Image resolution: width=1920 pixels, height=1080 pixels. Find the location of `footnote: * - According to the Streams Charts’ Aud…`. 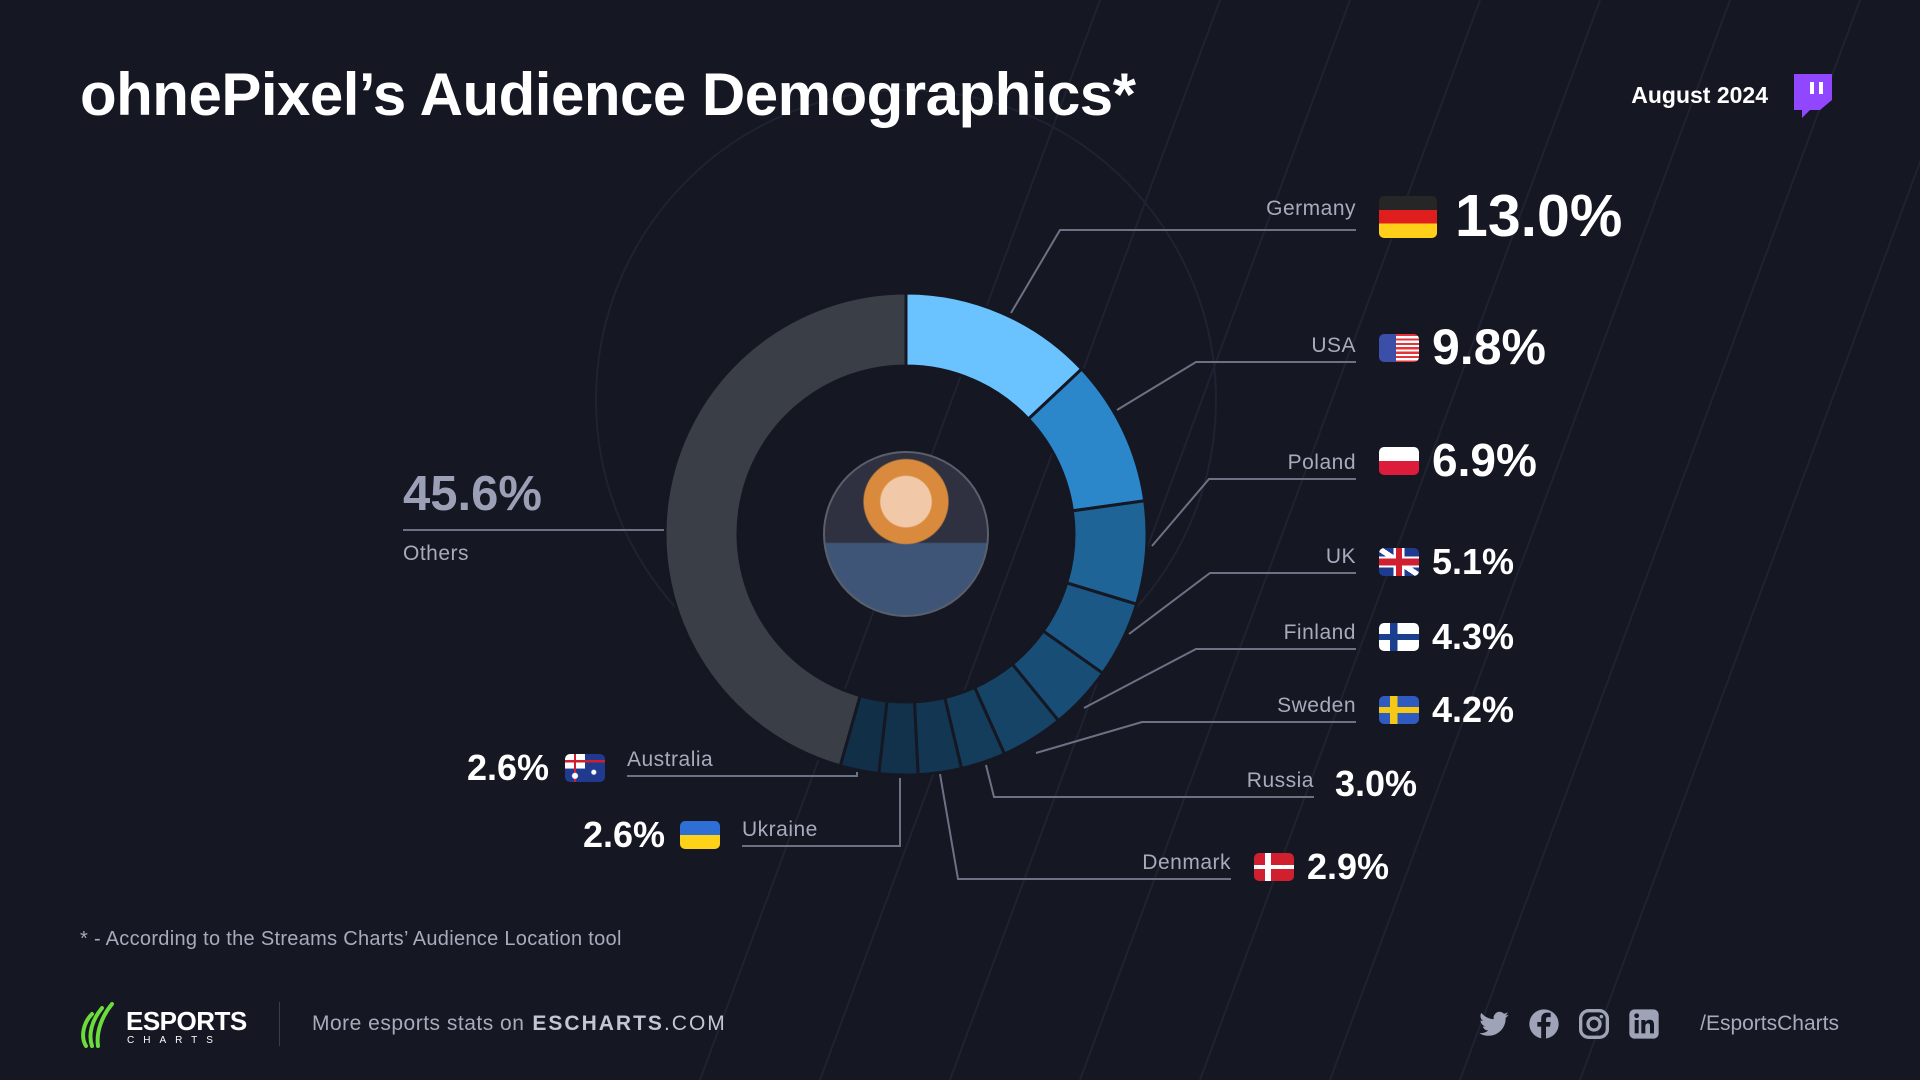

footnote: * - According to the Streams Charts’ Aud… is located at coordinates (351, 939).